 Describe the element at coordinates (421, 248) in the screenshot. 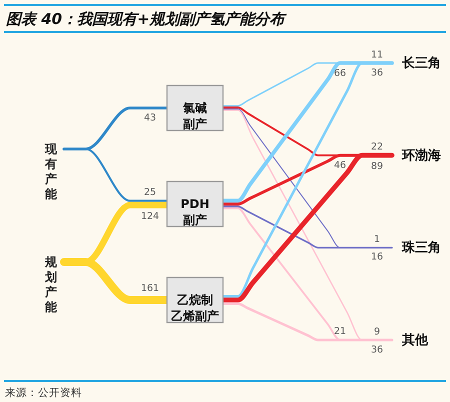

I see `category-label: 珠三角` at that location.